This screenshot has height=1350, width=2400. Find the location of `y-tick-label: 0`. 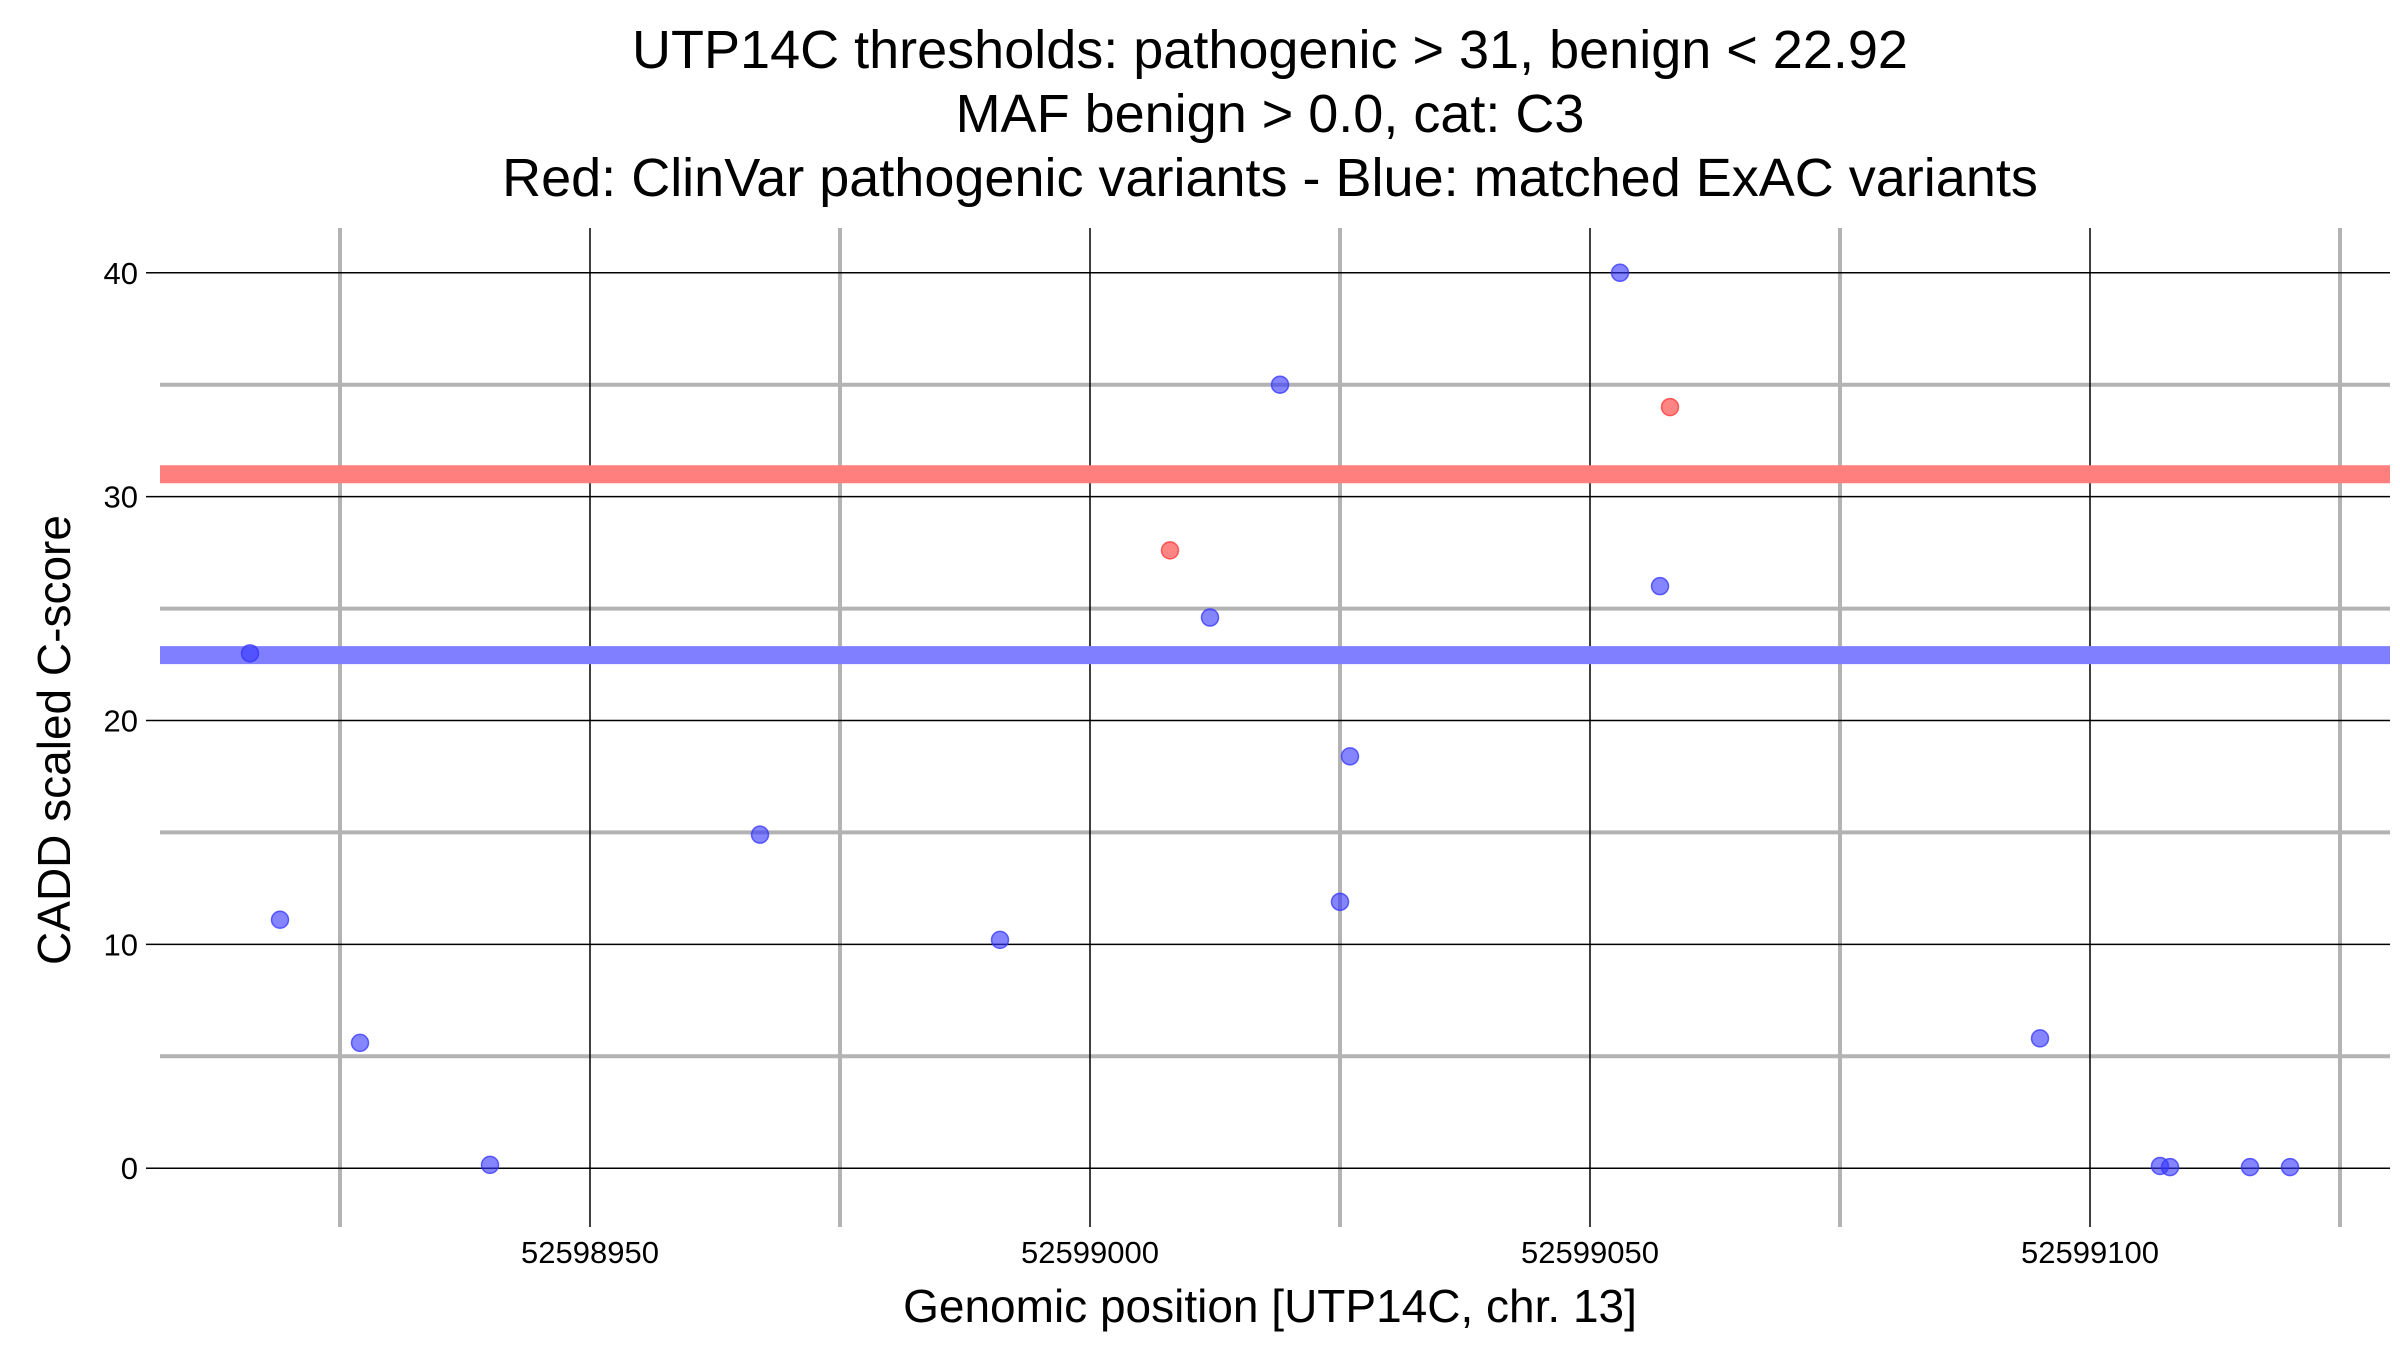

y-tick-label: 0 is located at coordinates (129, 1168).